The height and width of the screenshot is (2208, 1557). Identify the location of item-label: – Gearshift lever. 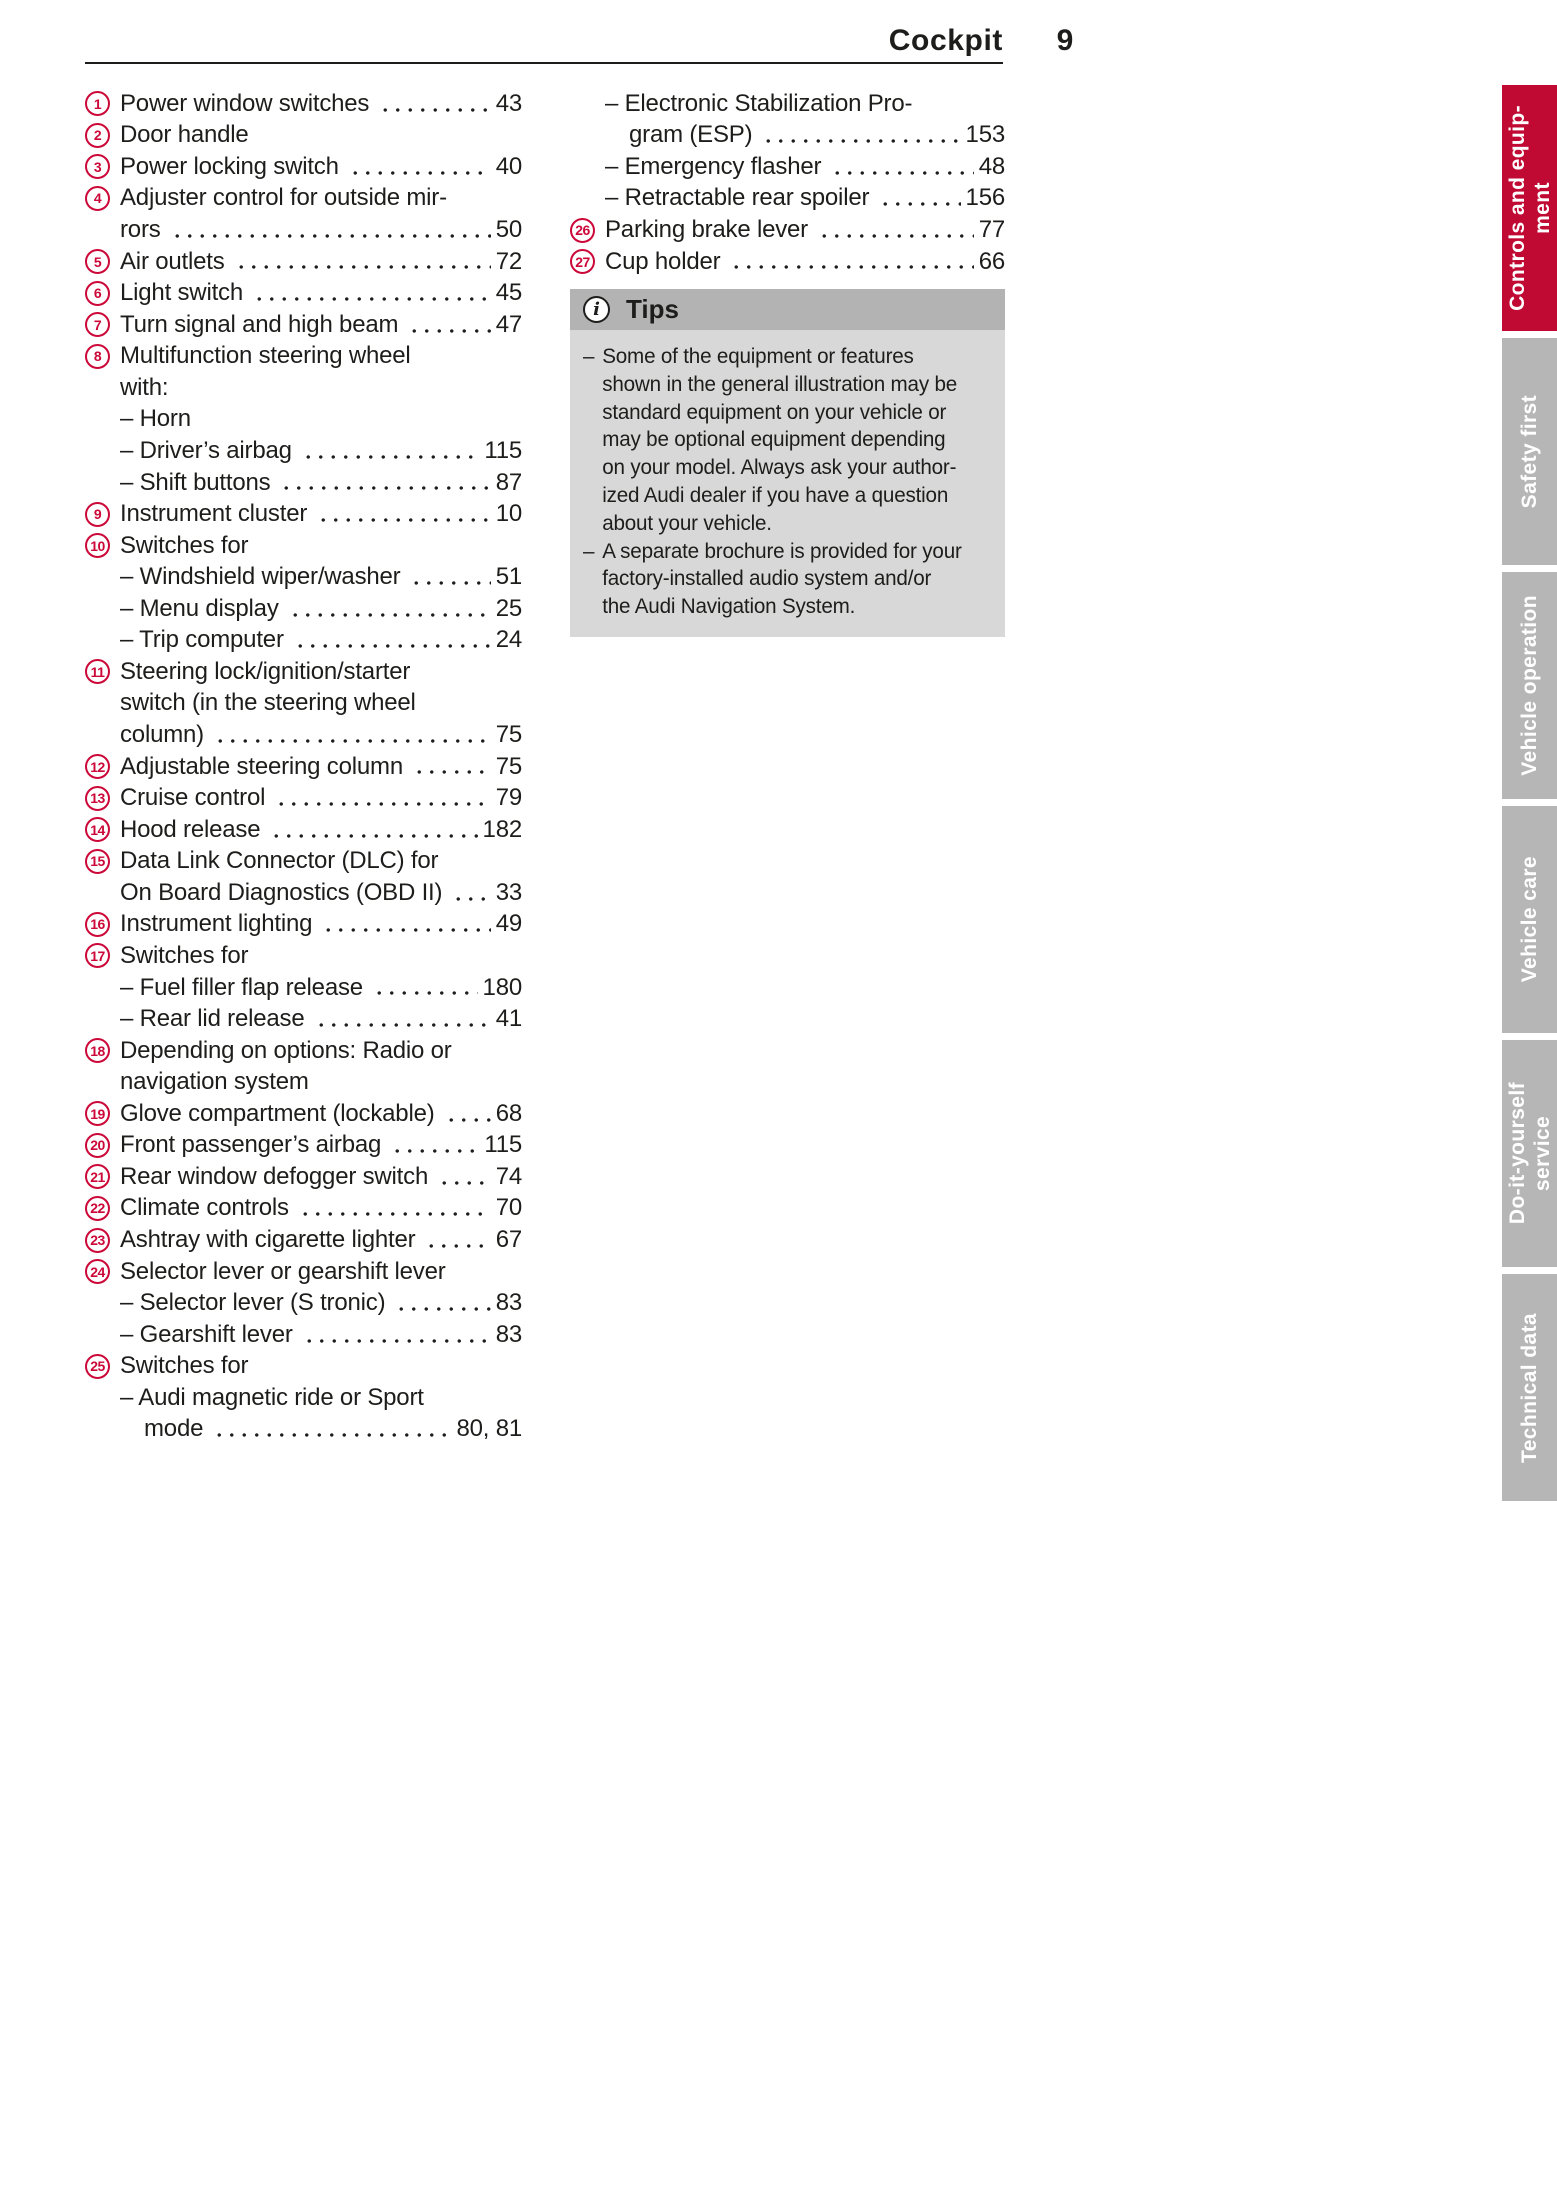
(206, 1334).